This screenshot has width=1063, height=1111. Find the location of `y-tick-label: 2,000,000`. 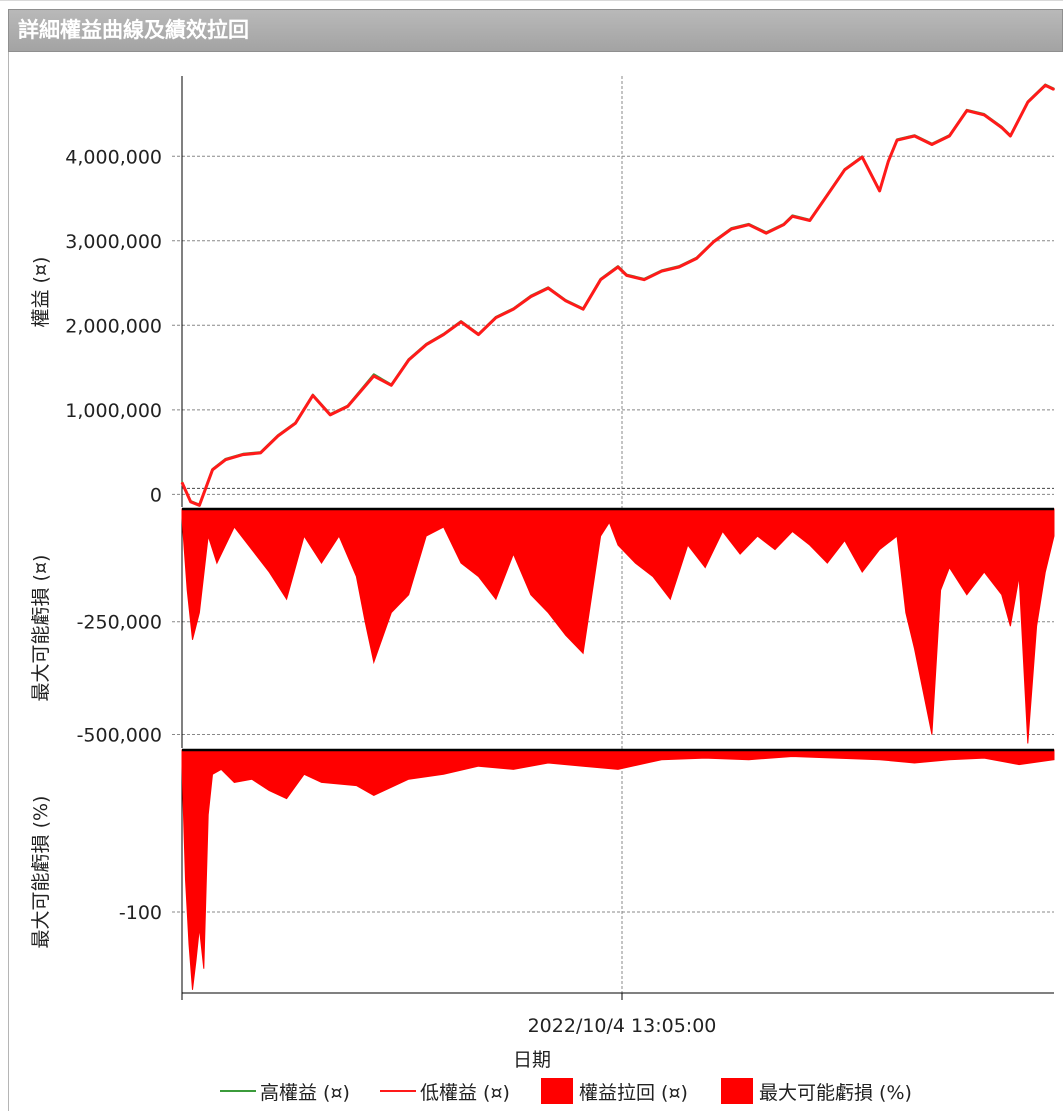

y-tick-label: 2,000,000 is located at coordinates (113, 326).